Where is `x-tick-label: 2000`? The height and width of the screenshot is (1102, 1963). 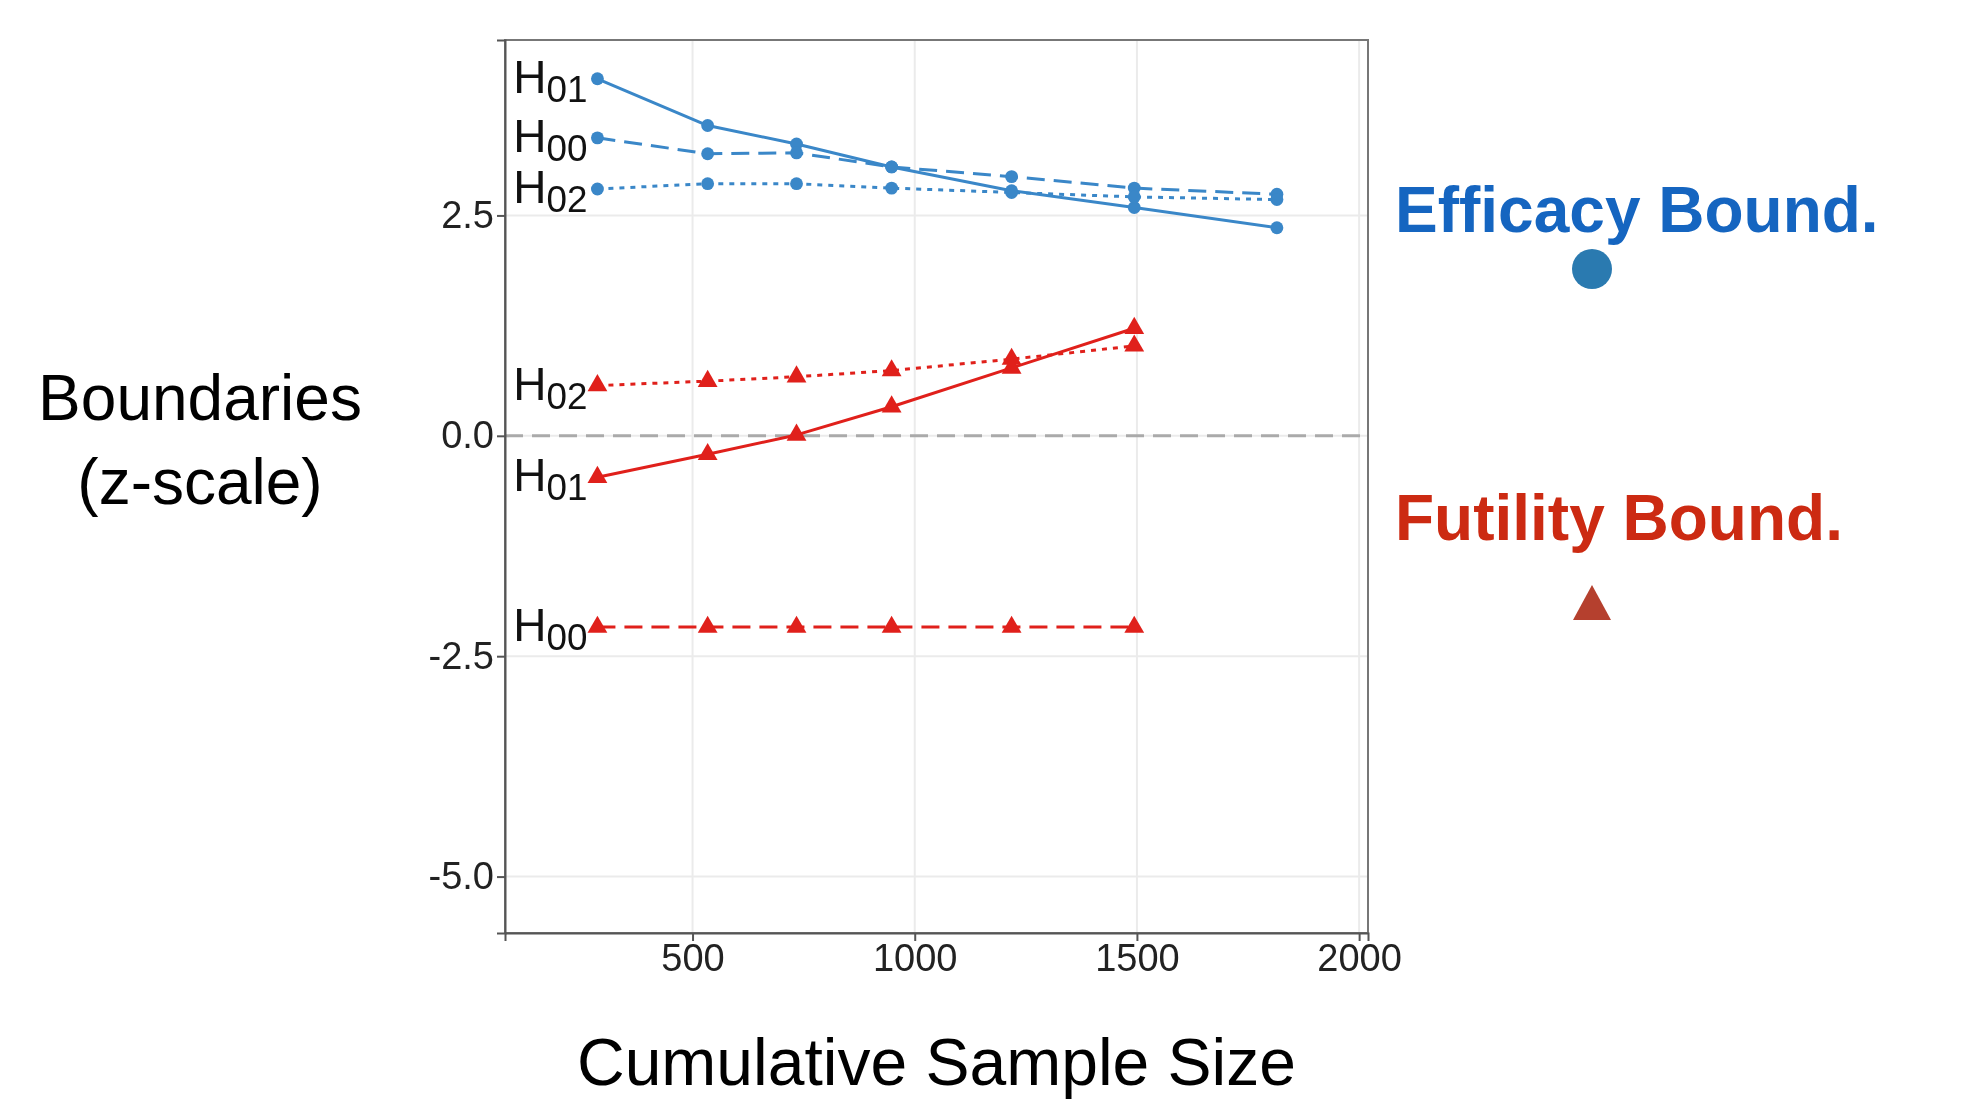
x-tick-label: 2000 is located at coordinates (1359, 957).